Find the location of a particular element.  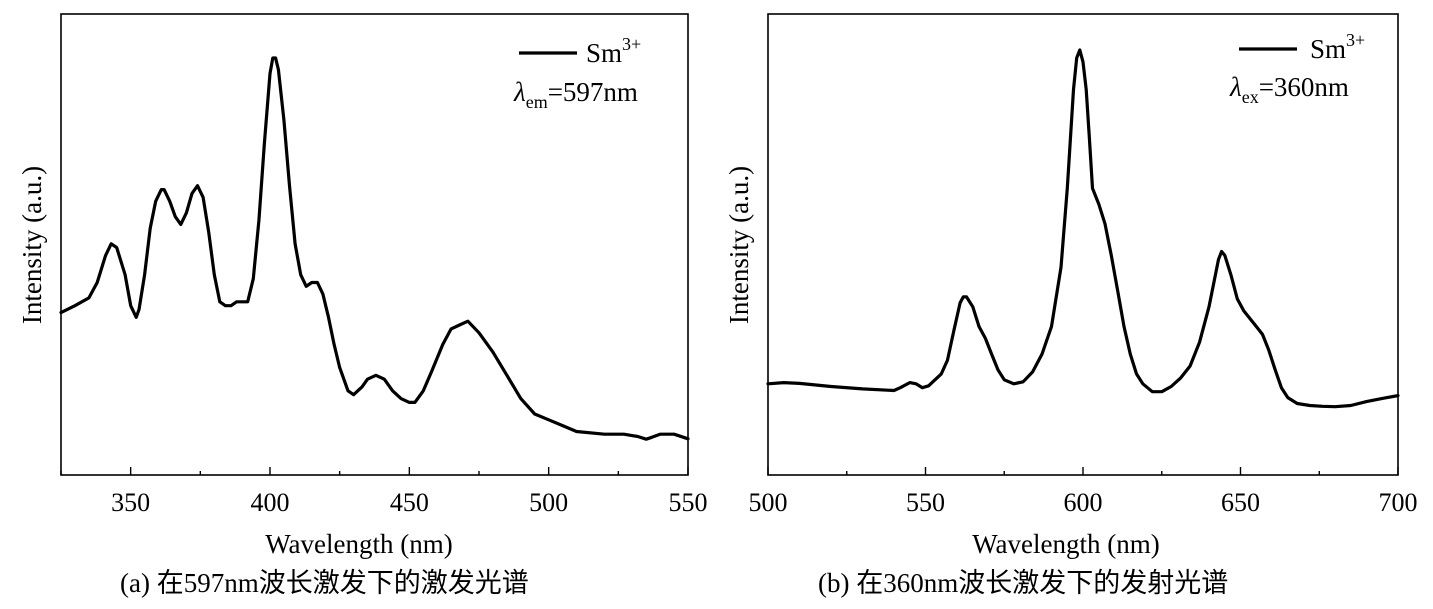

panel-a-x-tick-label: 350 is located at coordinates (130, 502).